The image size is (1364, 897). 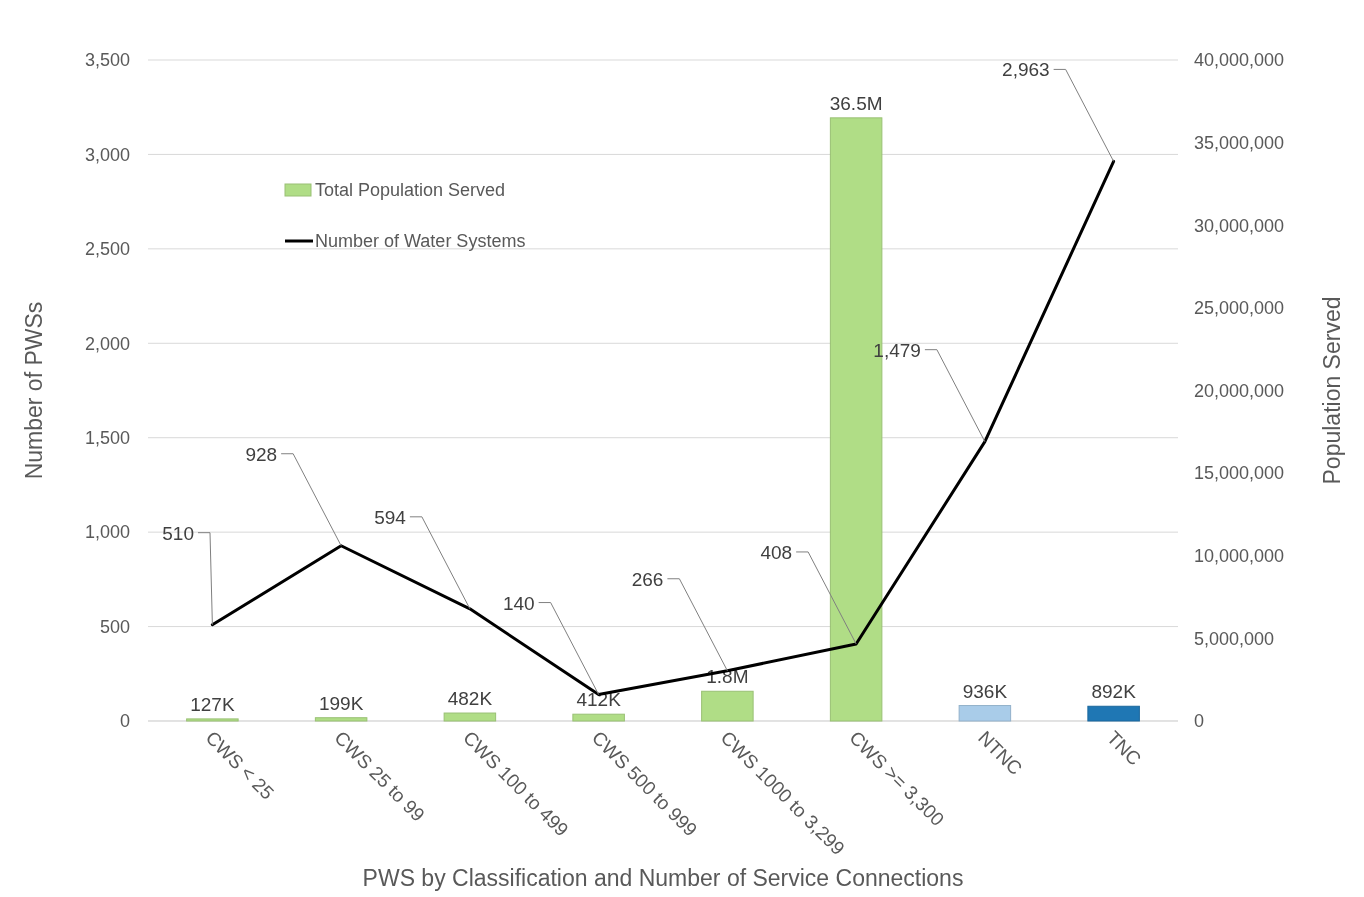 I want to click on y-axis-title: Number of PWSs, so click(x=34, y=390).